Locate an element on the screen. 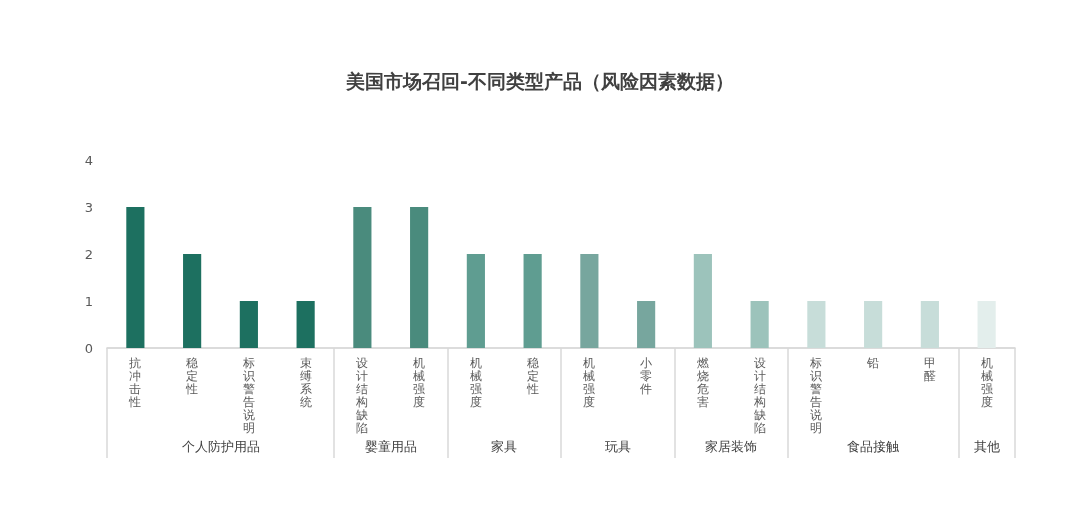  x-tick-label: 燃烧危害 is located at coordinates (702, 382).